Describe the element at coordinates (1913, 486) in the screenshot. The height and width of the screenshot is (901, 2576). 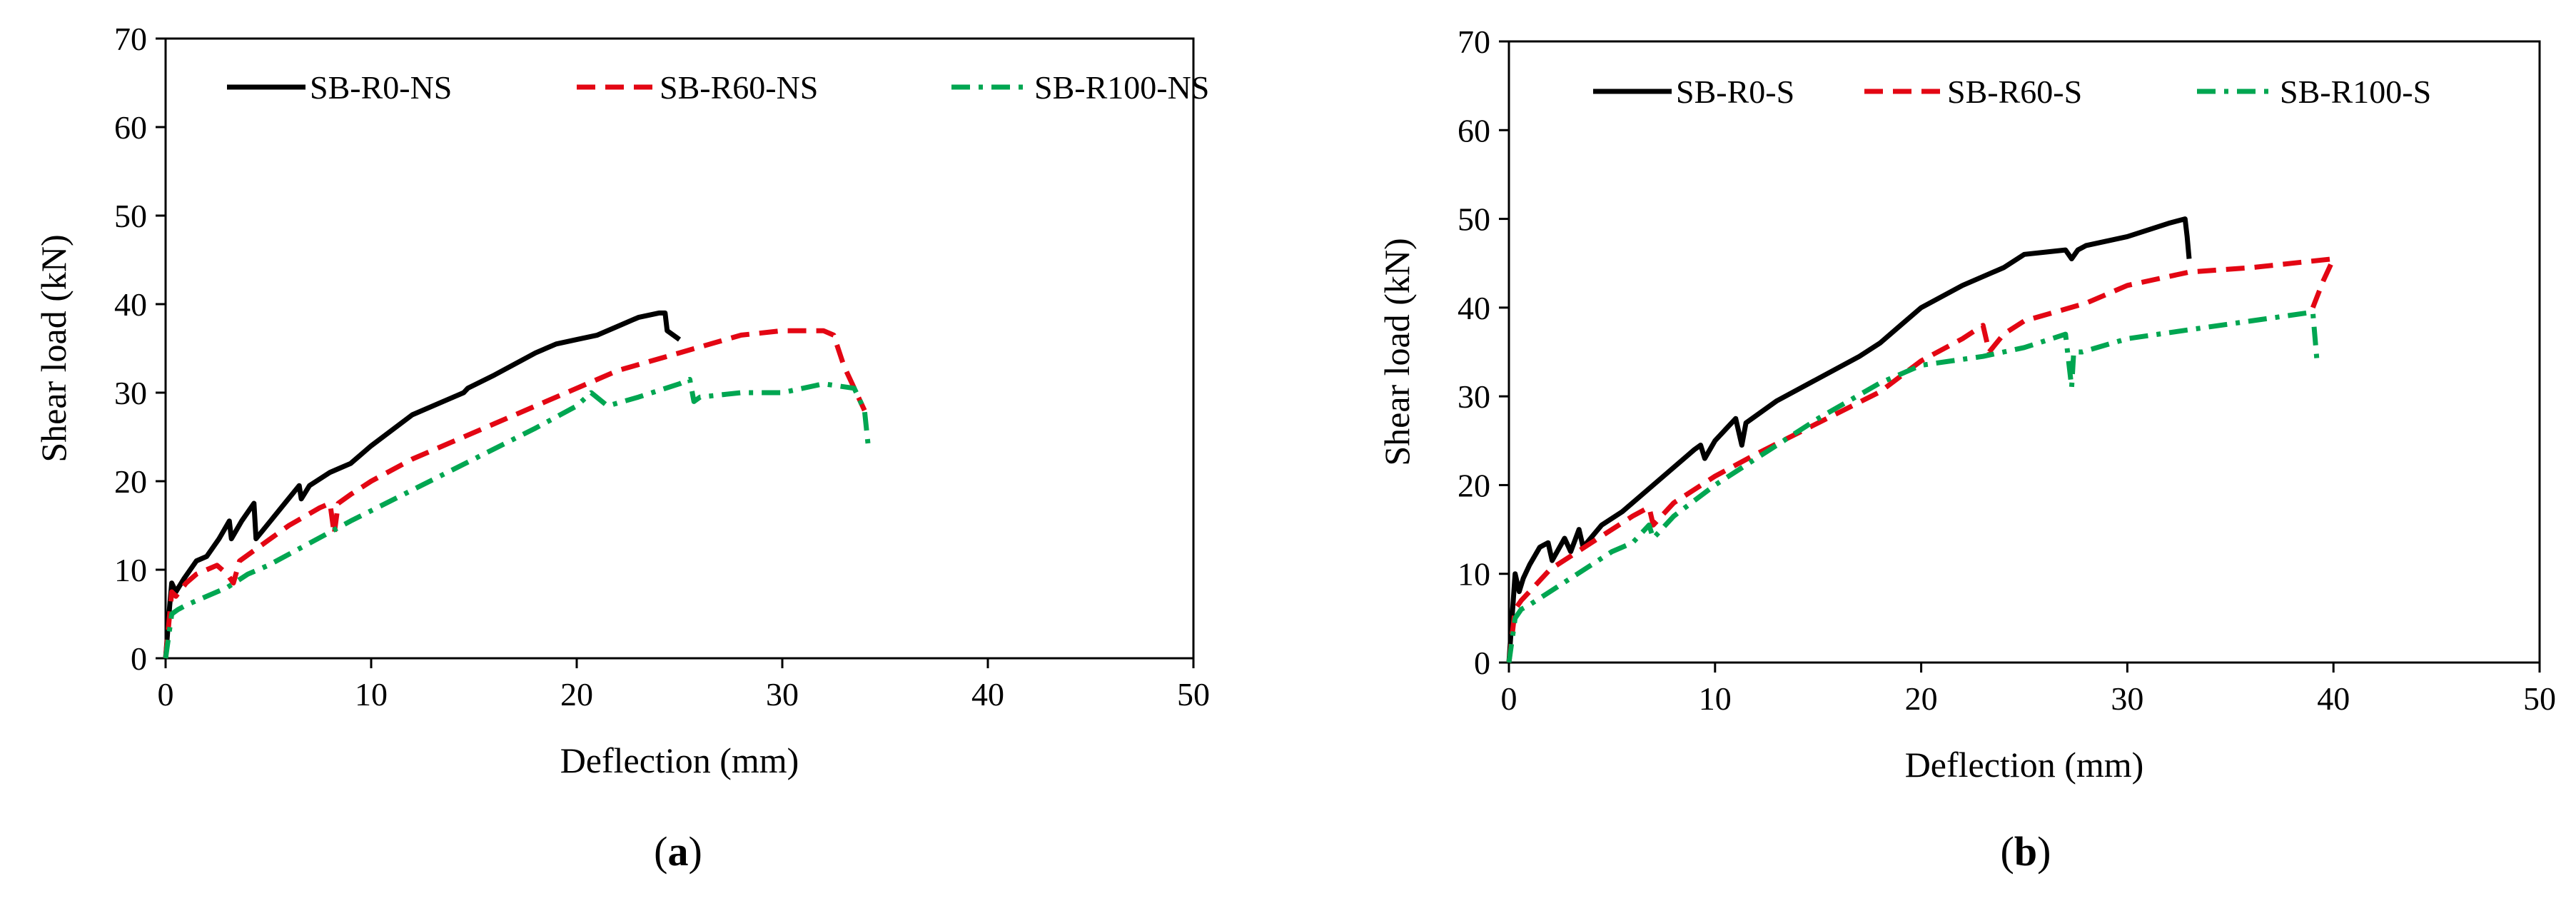
I see `series-line-sb-r100-s` at that location.